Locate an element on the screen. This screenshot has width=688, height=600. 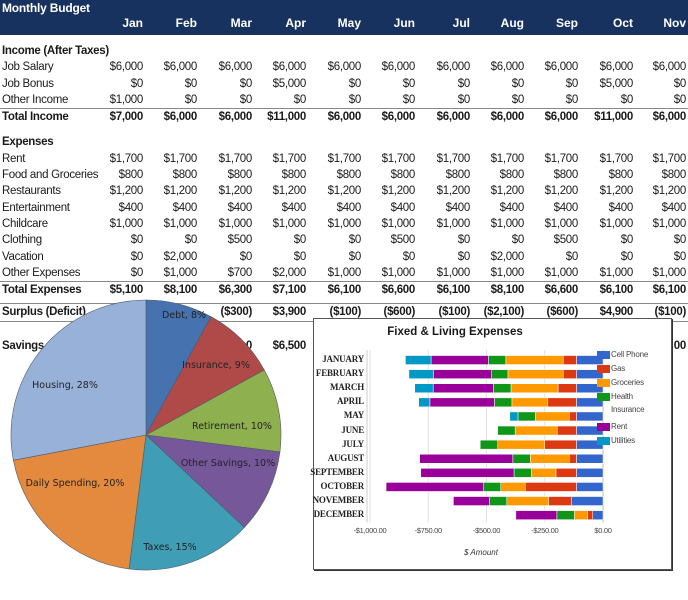
month-header-sep: Sep is located at coordinates (566, 23).